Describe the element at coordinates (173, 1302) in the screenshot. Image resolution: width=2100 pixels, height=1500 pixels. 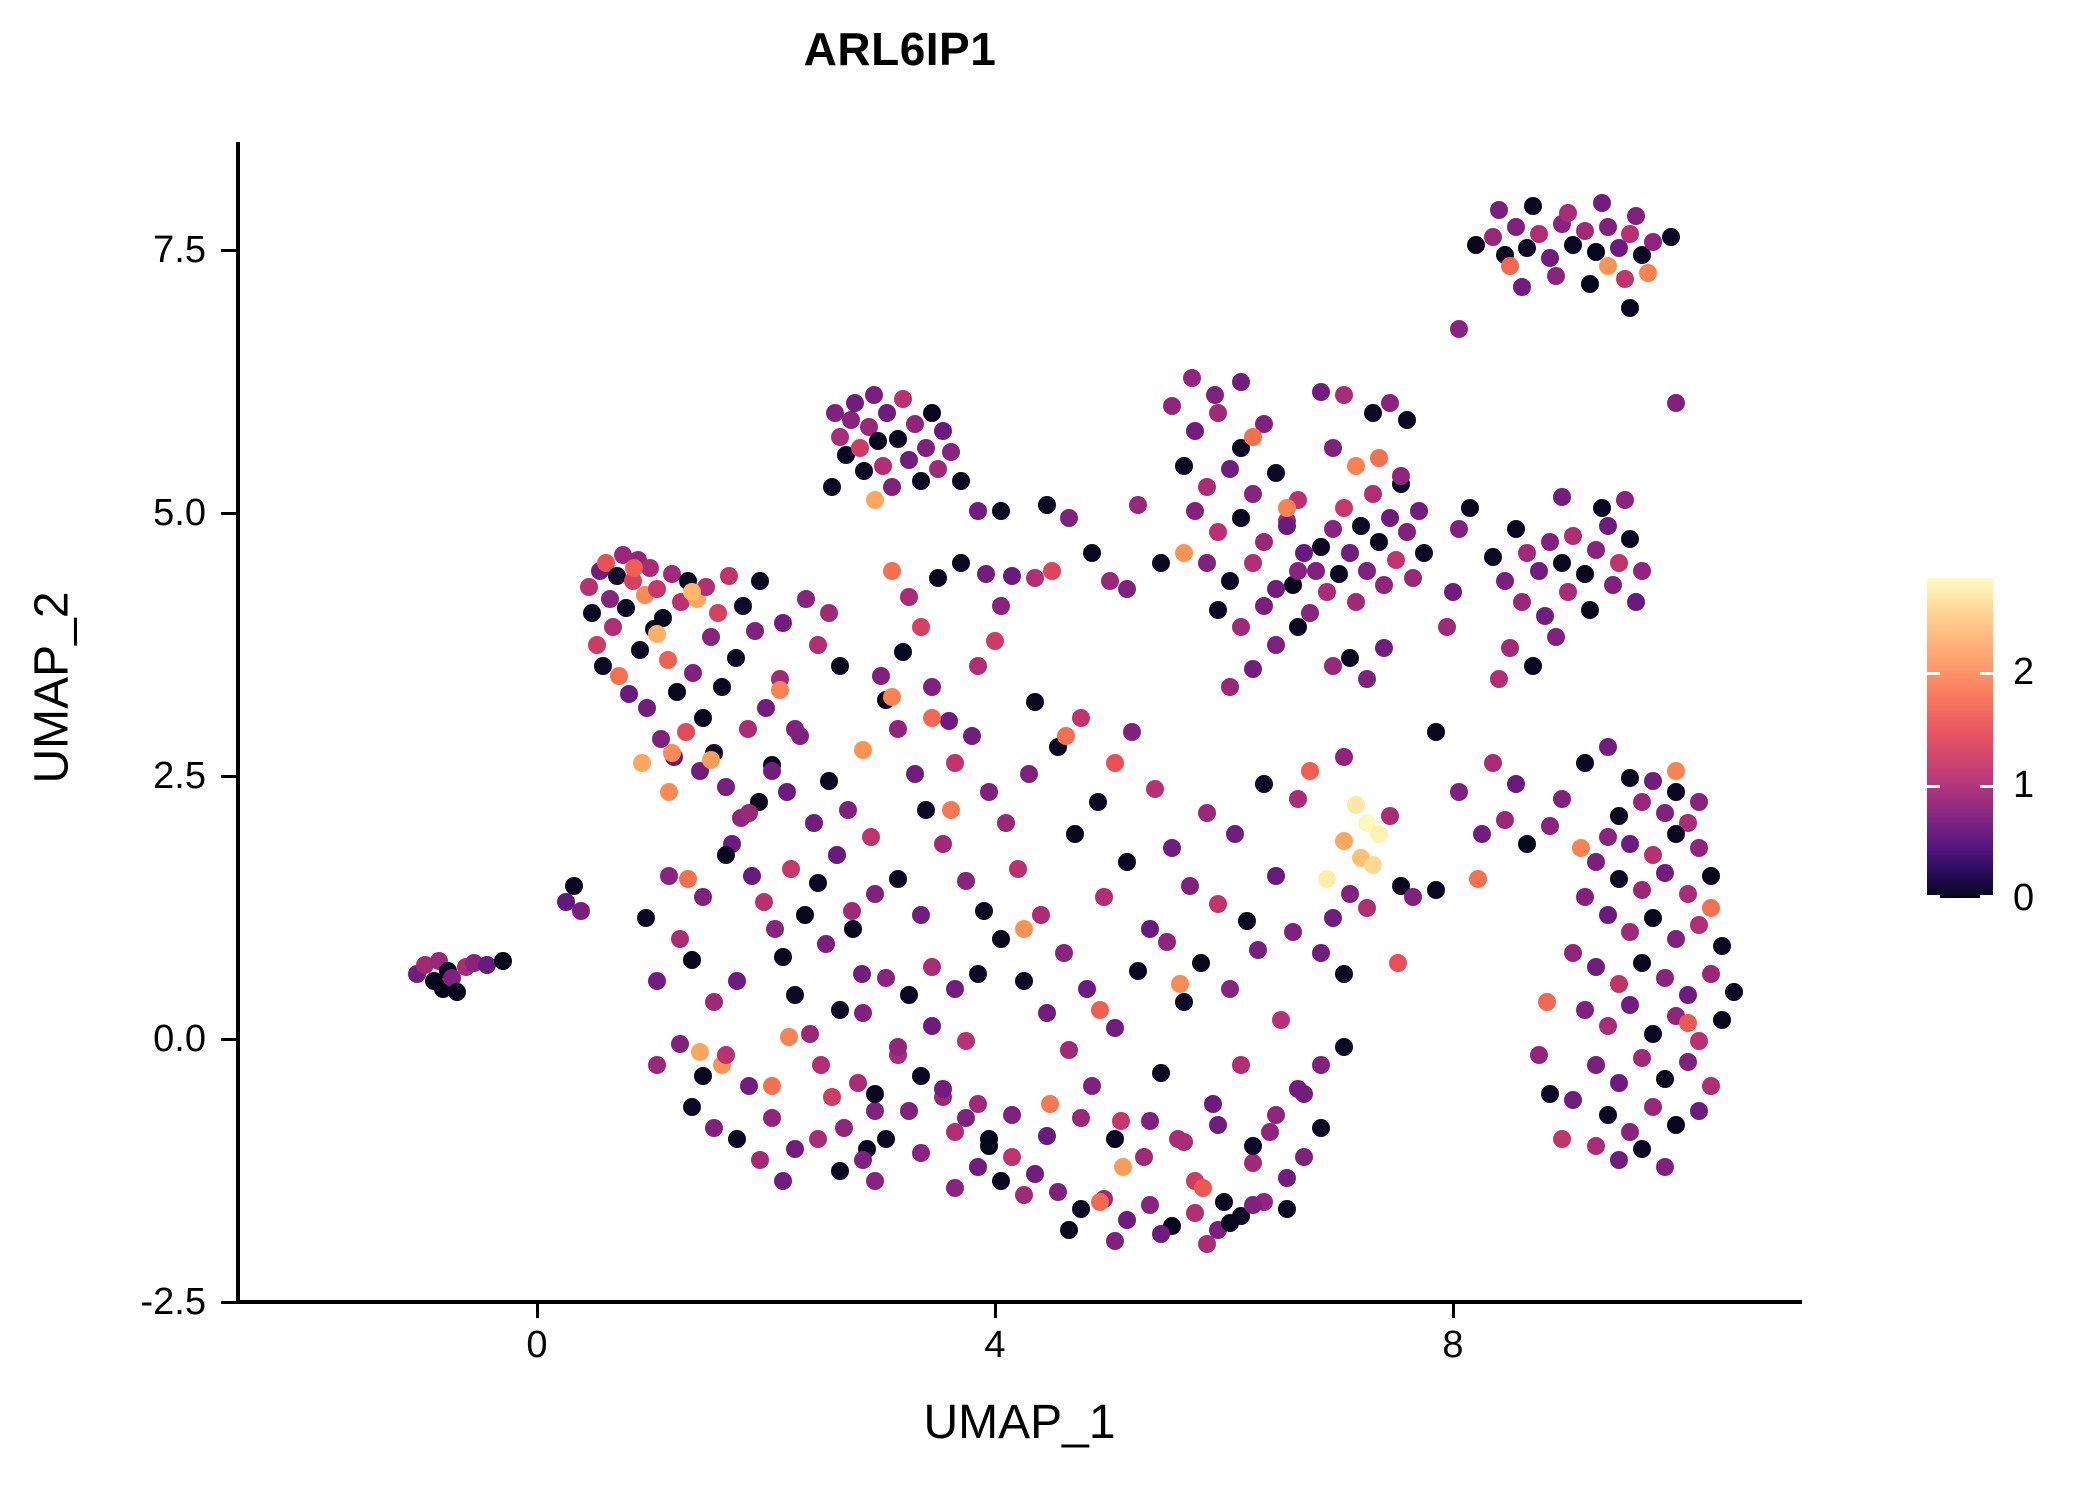
I see `y-tick-label: -2.5` at that location.